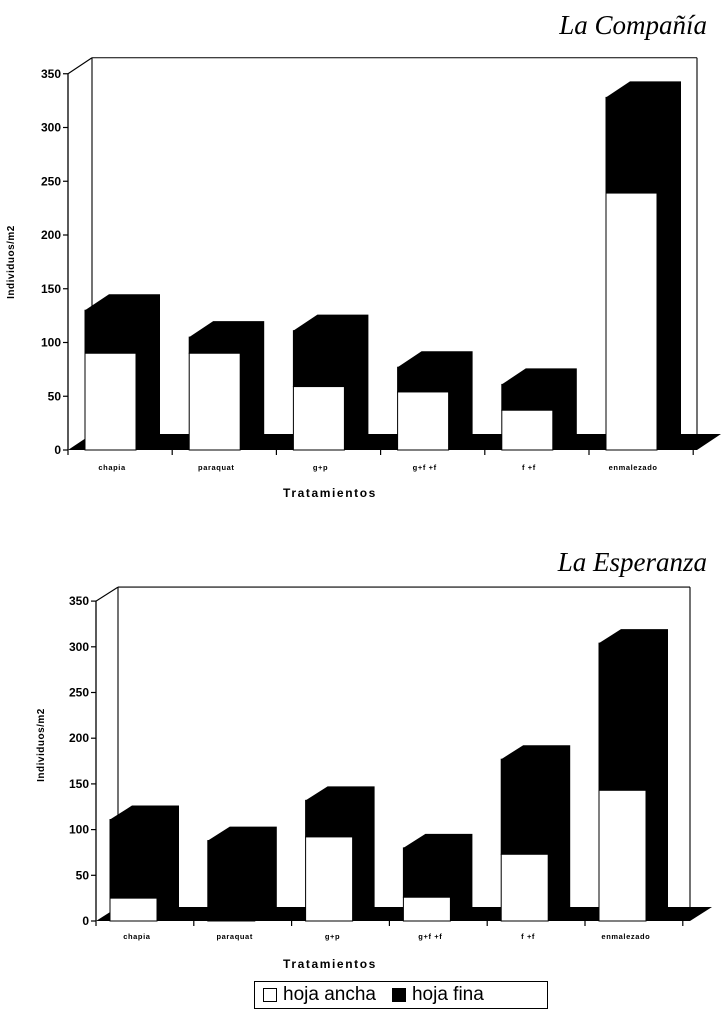 This screenshot has height=1011, width=721. I want to click on legend-label: hoja fina, so click(447, 994).